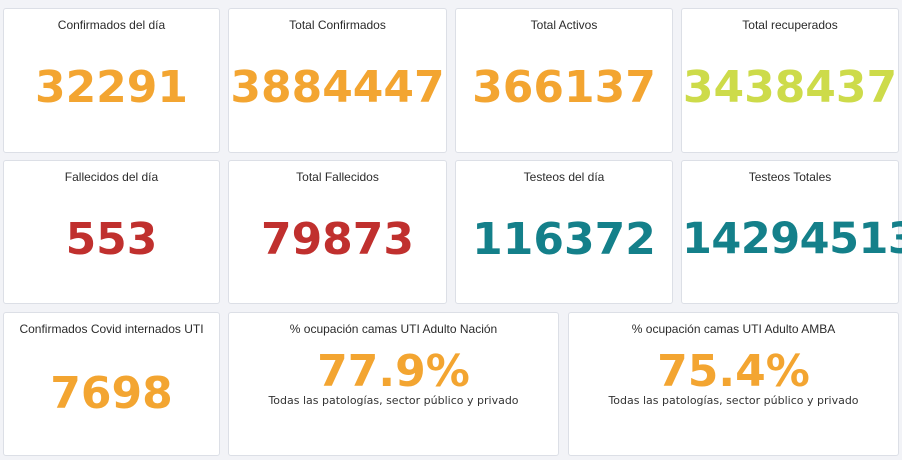  What do you see at coordinates (733, 371) in the screenshot?
I see `card-value: 75.4%` at bounding box center [733, 371].